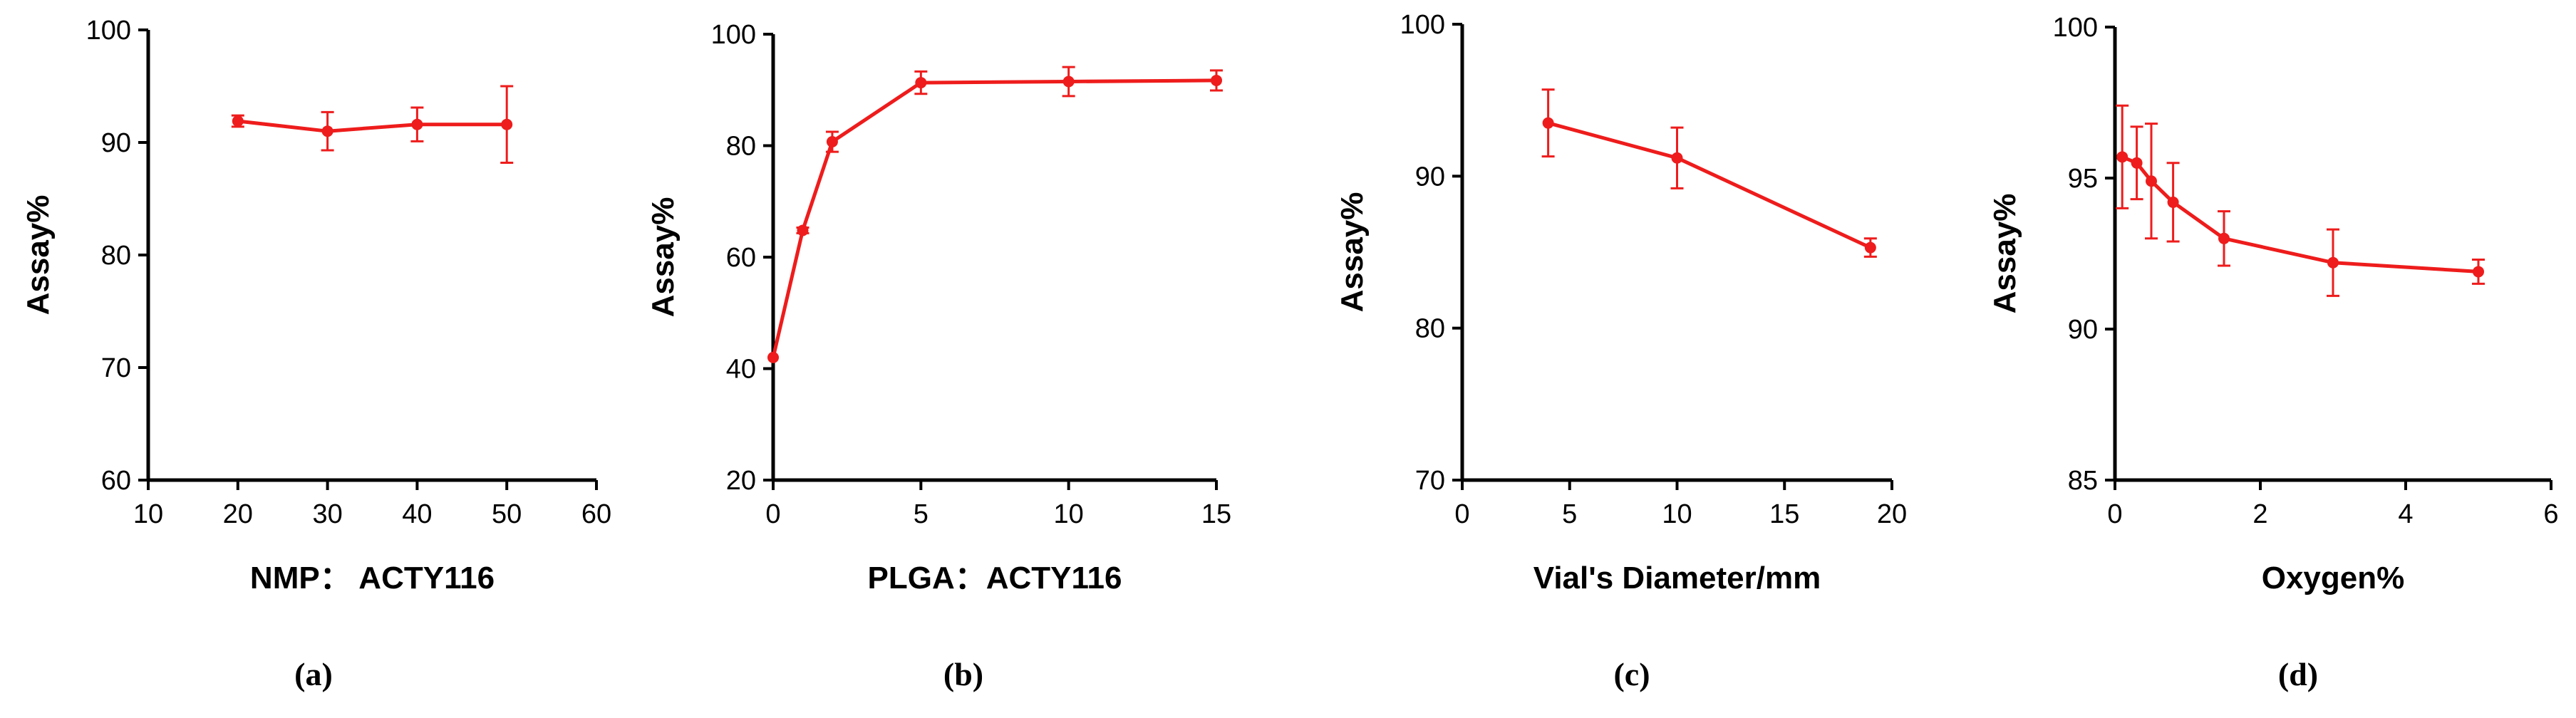 Image resolution: width=2576 pixels, height=718 pixels. Describe the element at coordinates (1677, 578) in the screenshot. I see `x-axis-title: Vial's Diameter/mm` at that location.